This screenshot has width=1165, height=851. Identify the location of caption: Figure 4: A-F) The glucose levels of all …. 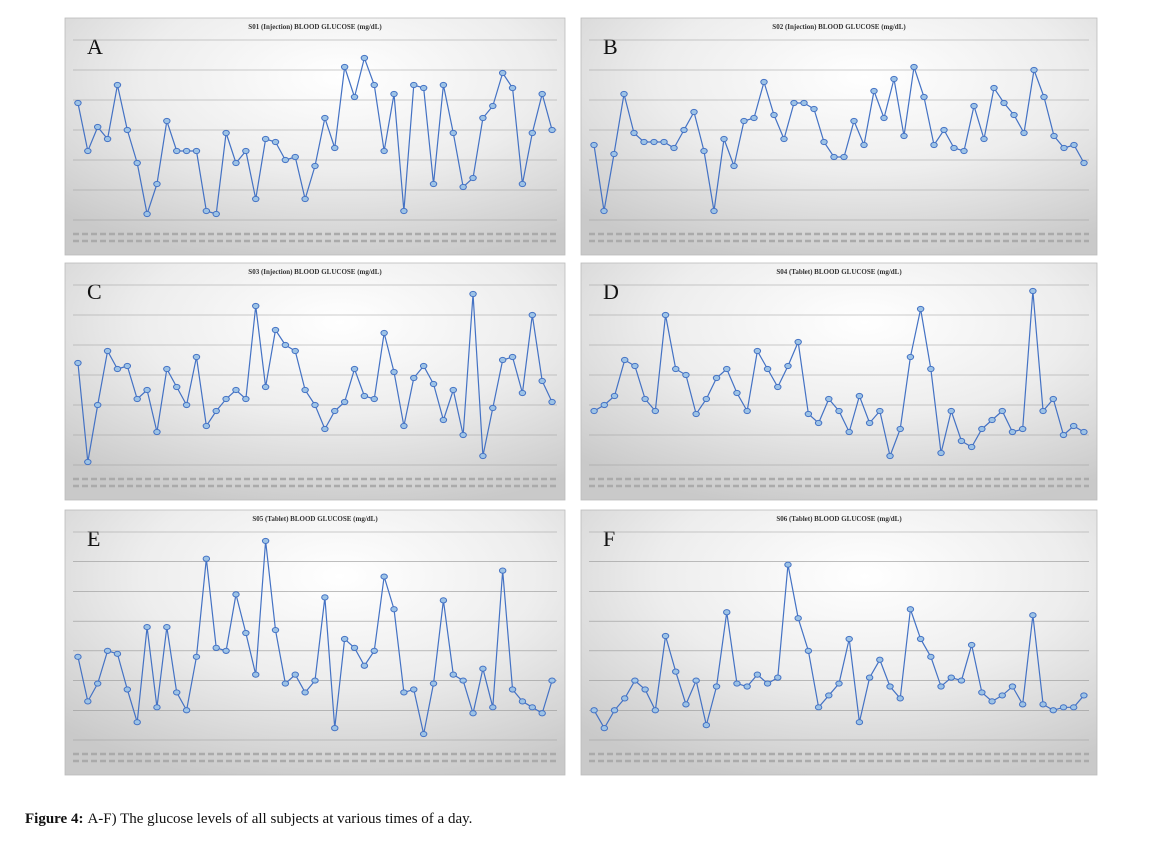
(248, 819).